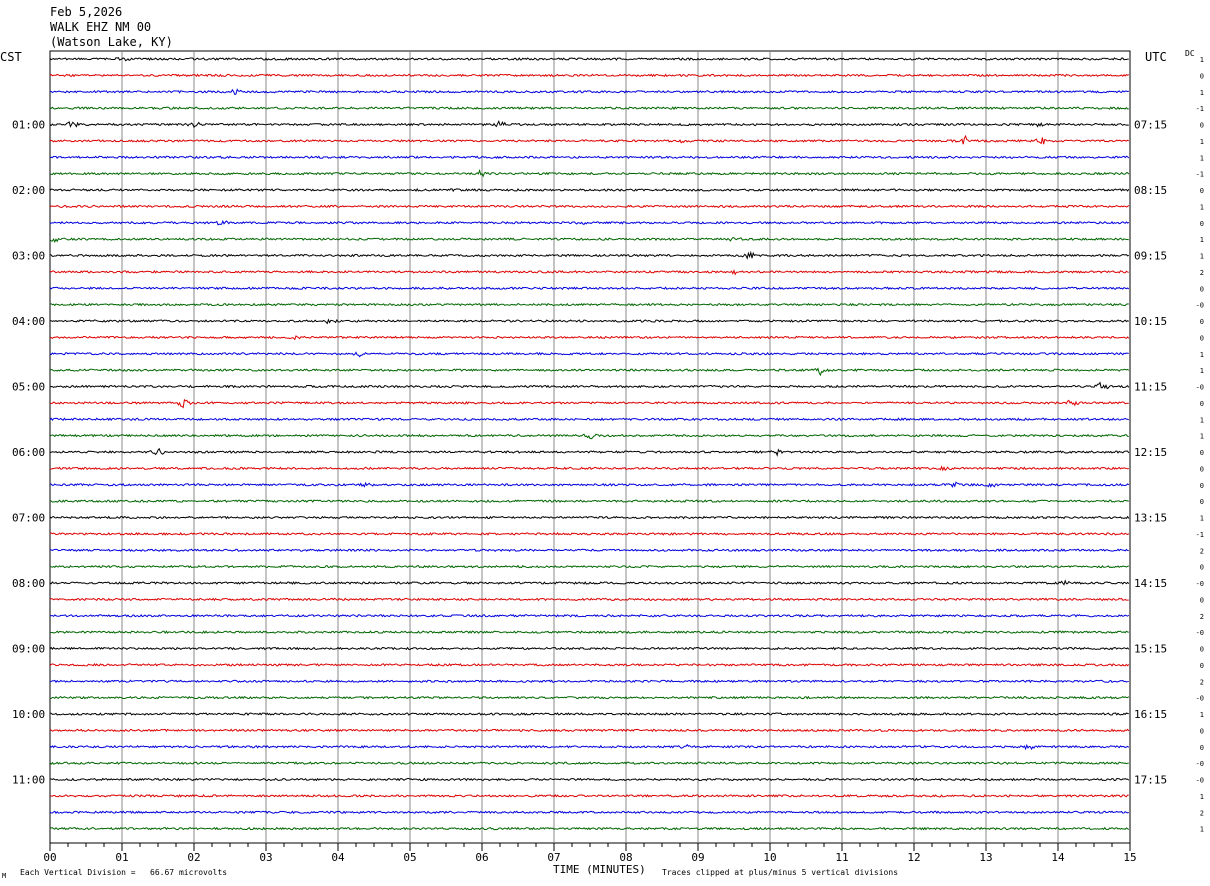  I want to click on right-hour-label: 09:15, so click(1150, 256).